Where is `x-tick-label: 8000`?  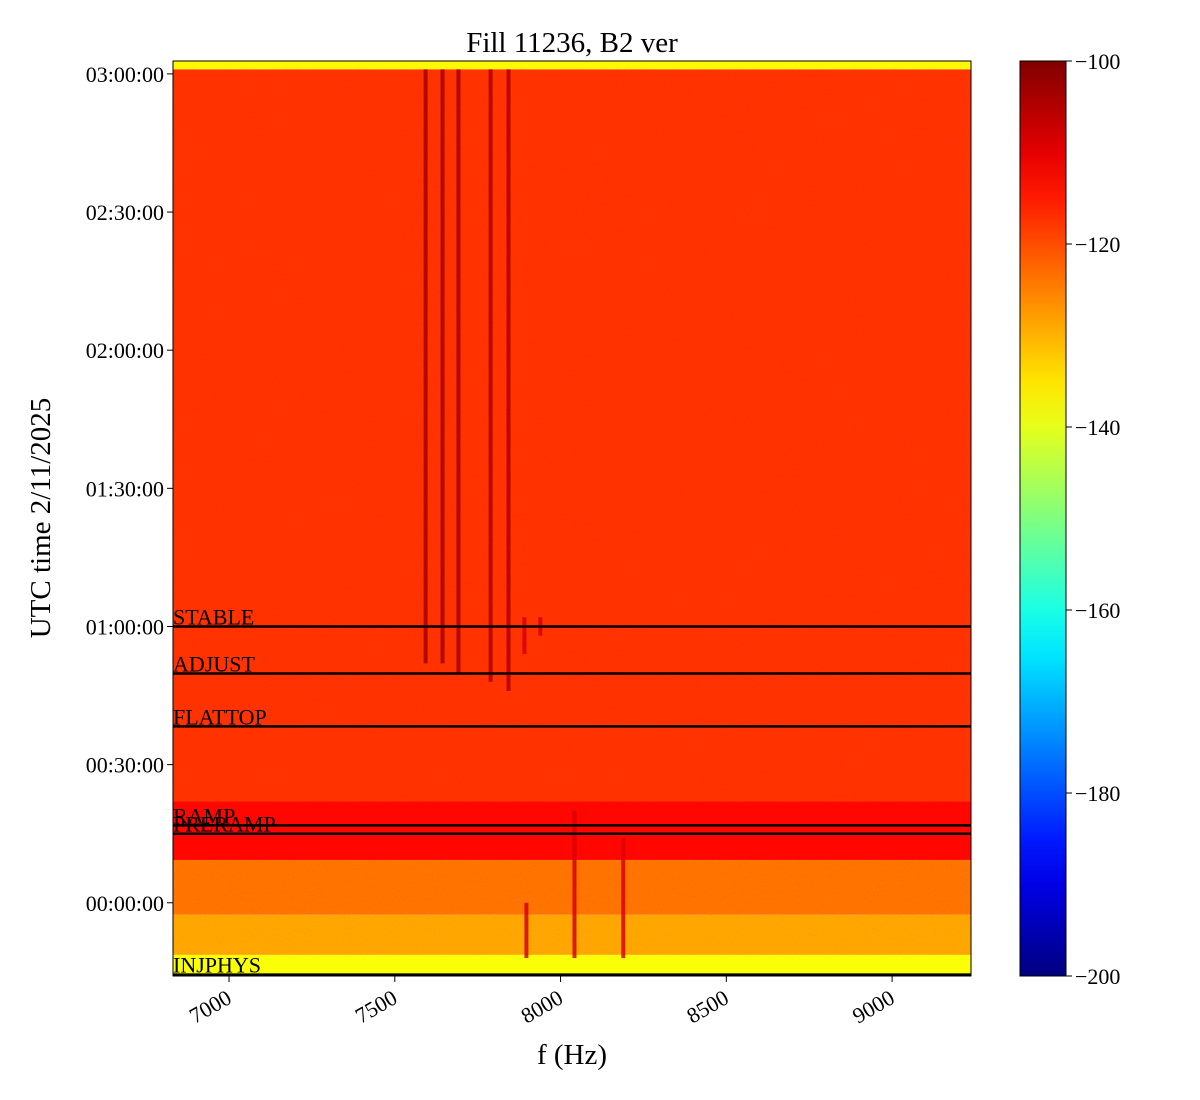 x-tick-label: 8000 is located at coordinates (541, 1007).